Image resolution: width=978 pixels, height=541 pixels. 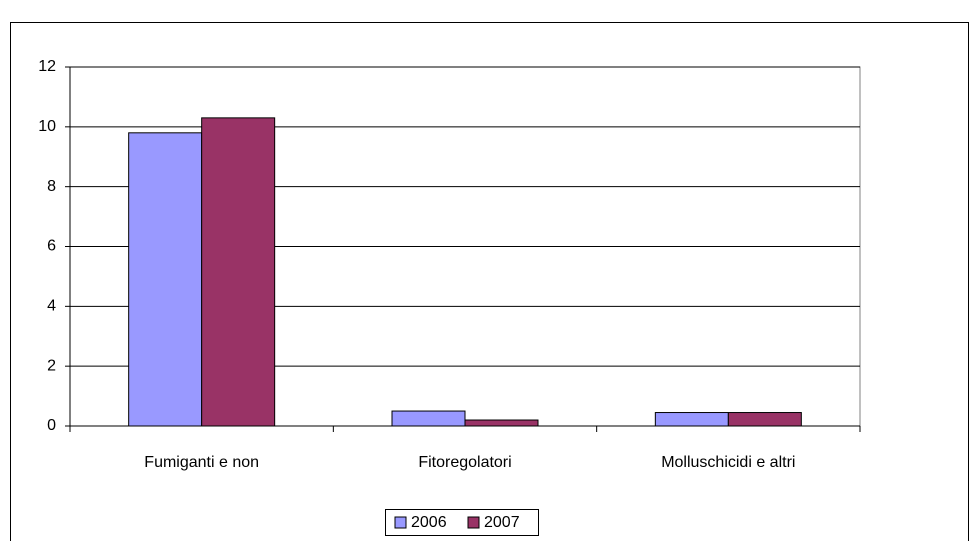 What do you see at coordinates (47, 66) in the screenshot?
I see `y-tick-label: 12` at bounding box center [47, 66].